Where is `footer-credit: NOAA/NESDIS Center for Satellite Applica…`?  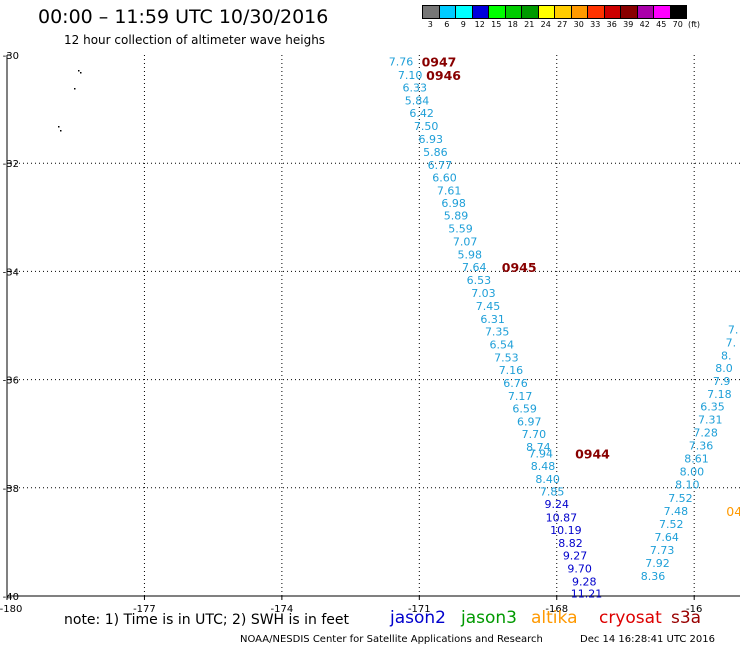 footer-credit: NOAA/NESDIS Center for Satellite Applica… is located at coordinates (391, 639).